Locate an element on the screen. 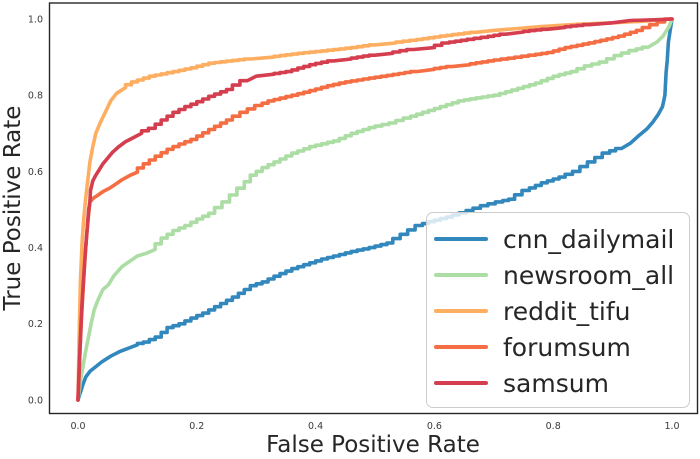 Image resolution: width=700 pixels, height=459 pixels. x-axis-label: False Positive Rate is located at coordinates (373, 445).